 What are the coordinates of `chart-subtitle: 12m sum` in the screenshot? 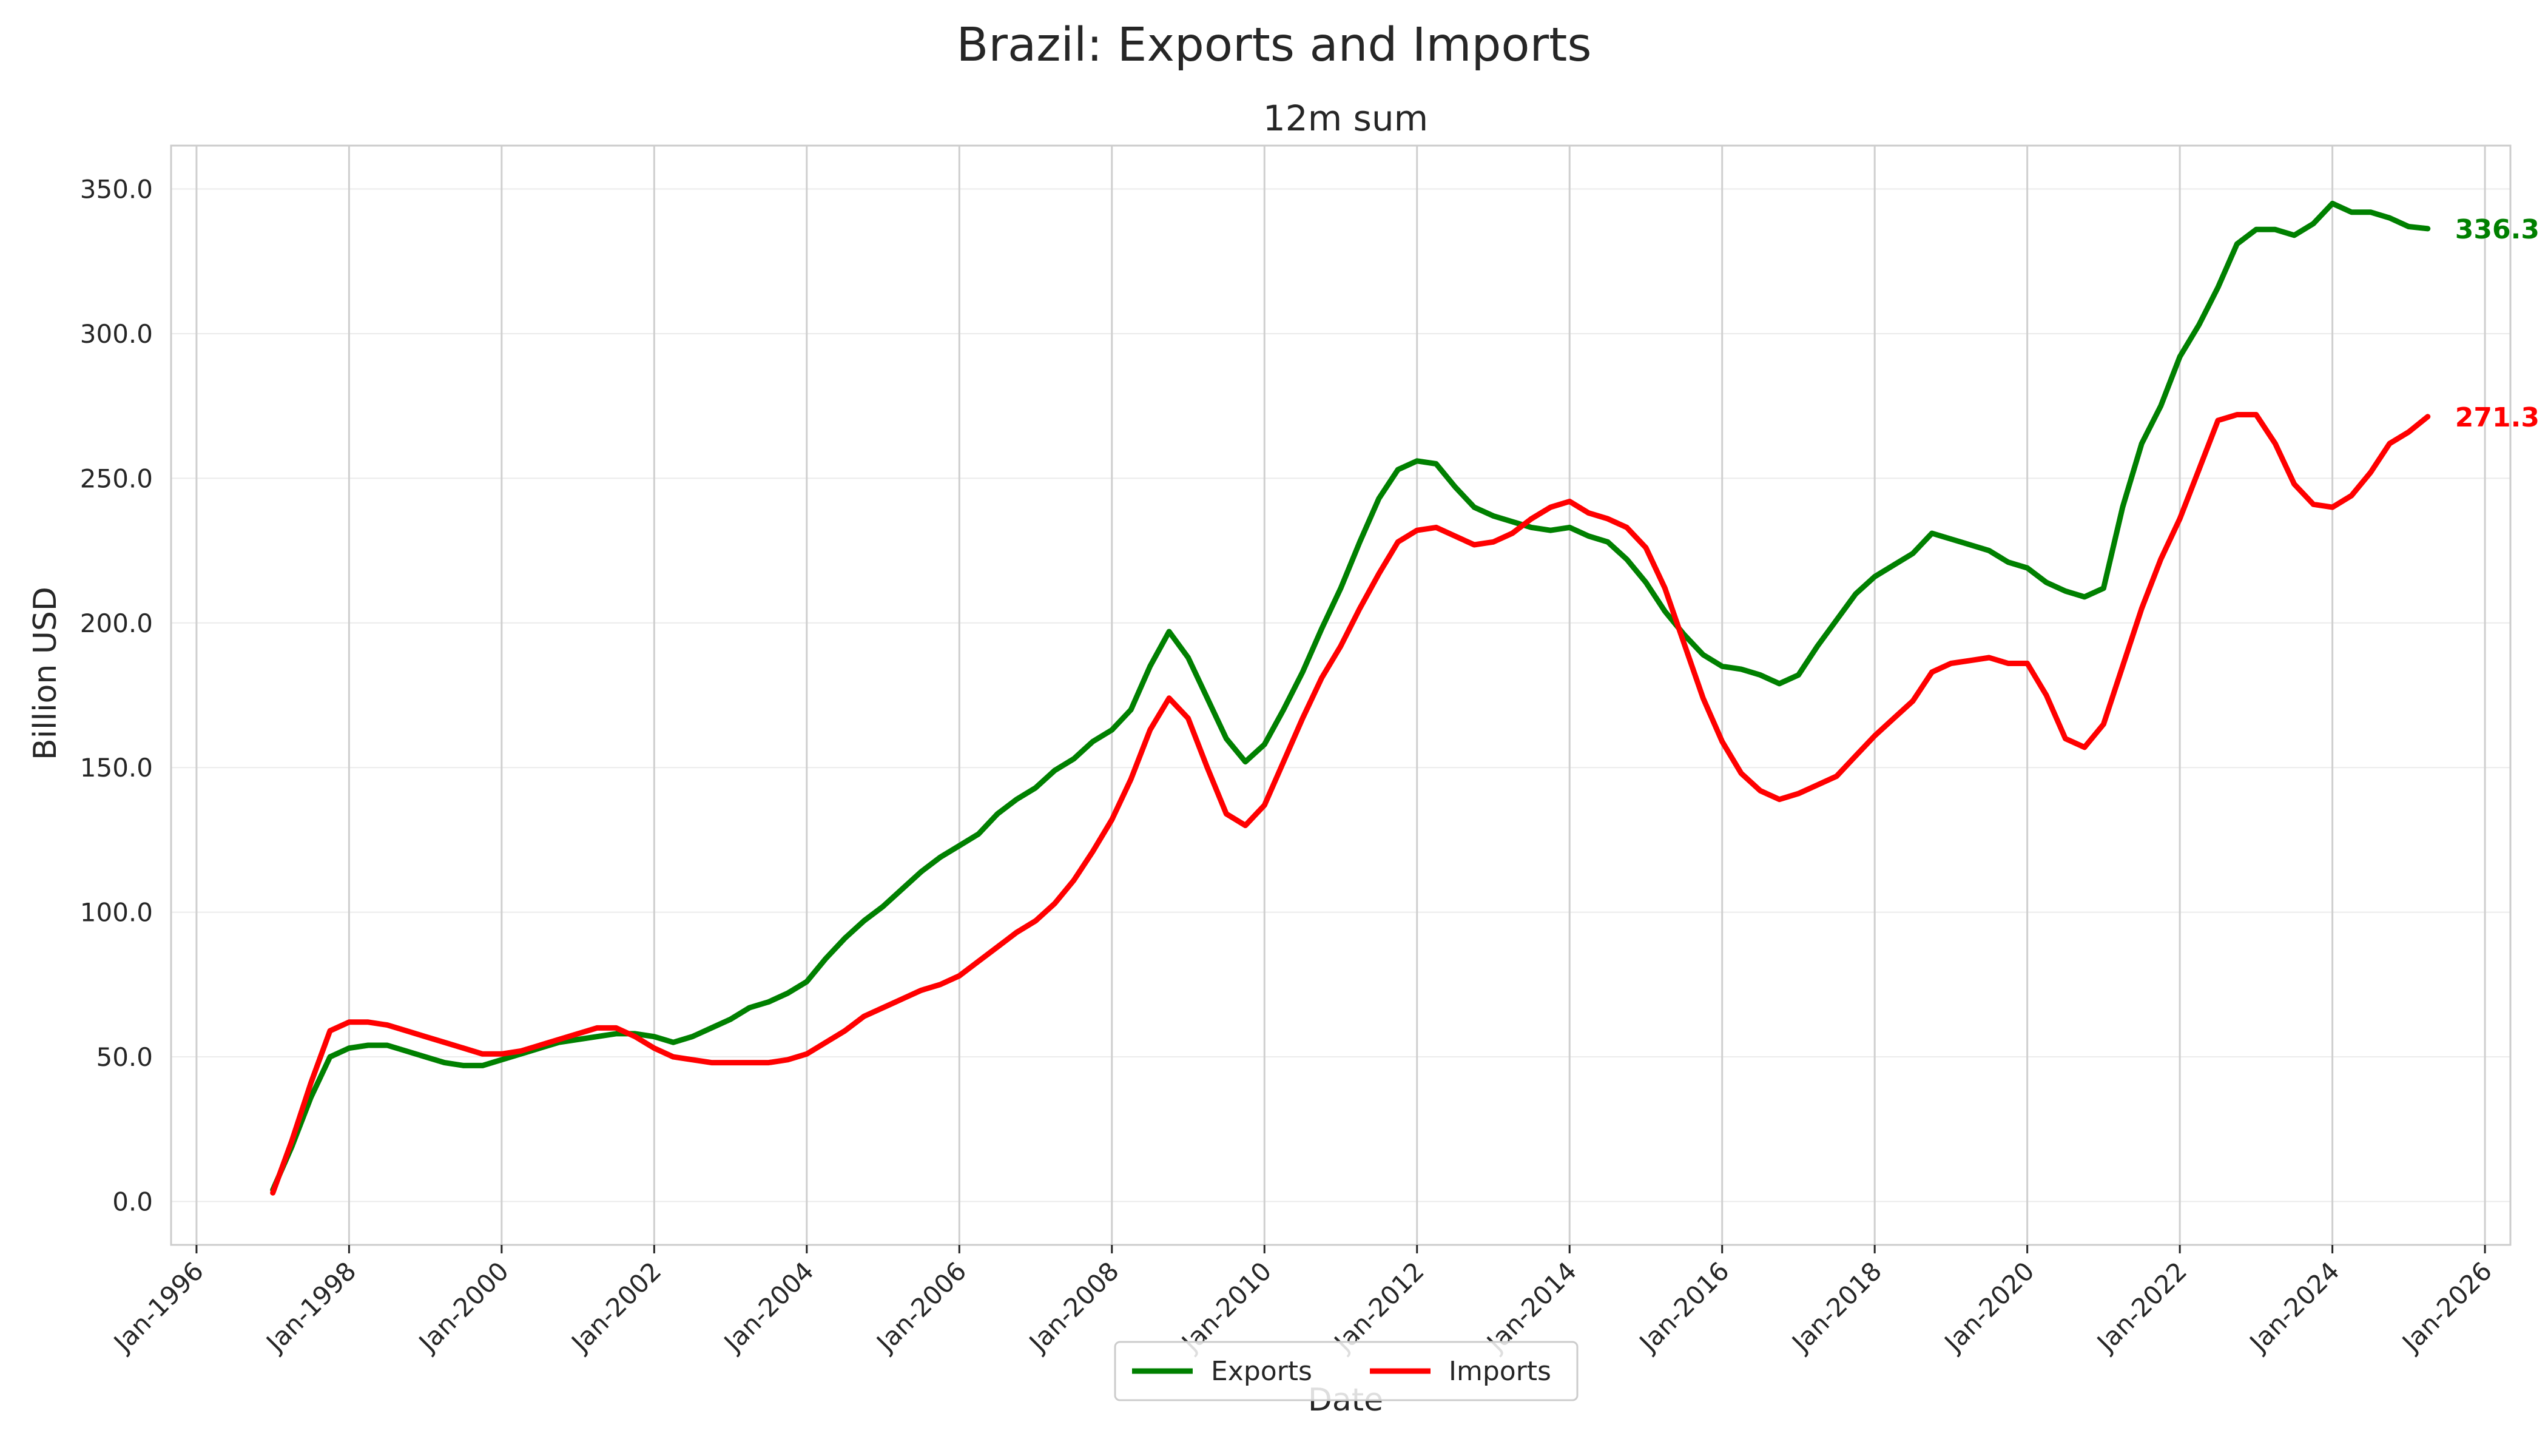 It's located at (1345, 118).